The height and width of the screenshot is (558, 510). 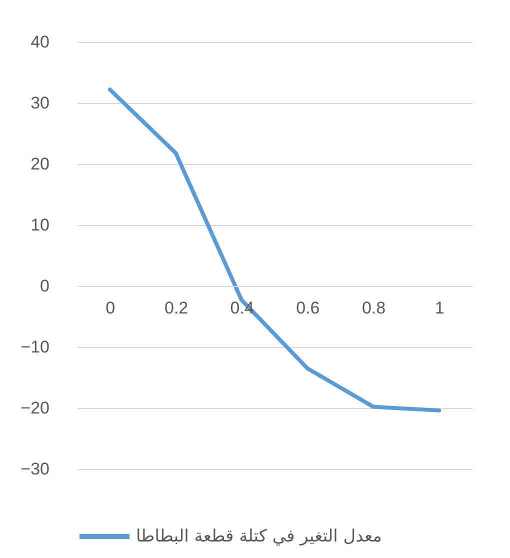 I want to click on x-tick-label: 0, so click(x=111, y=308).